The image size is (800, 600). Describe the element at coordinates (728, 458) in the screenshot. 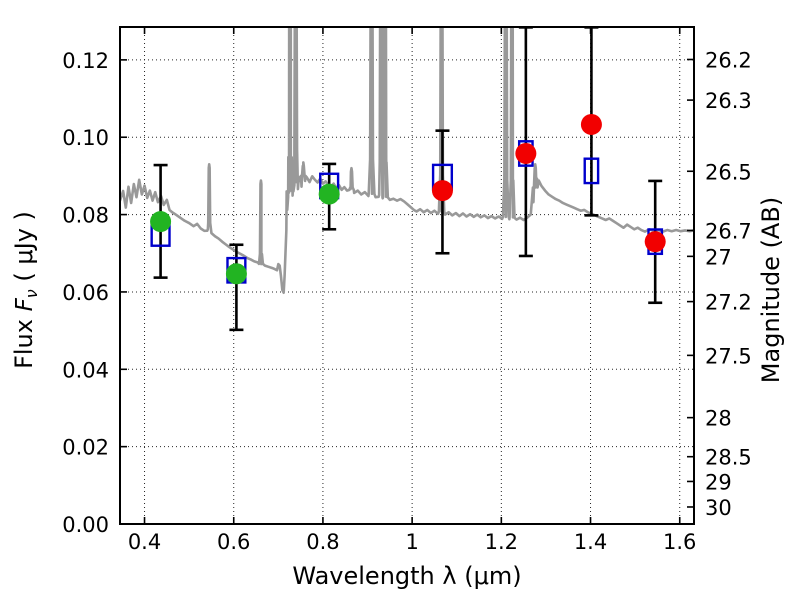

I see `y-tick-label-right: 28.5` at that location.